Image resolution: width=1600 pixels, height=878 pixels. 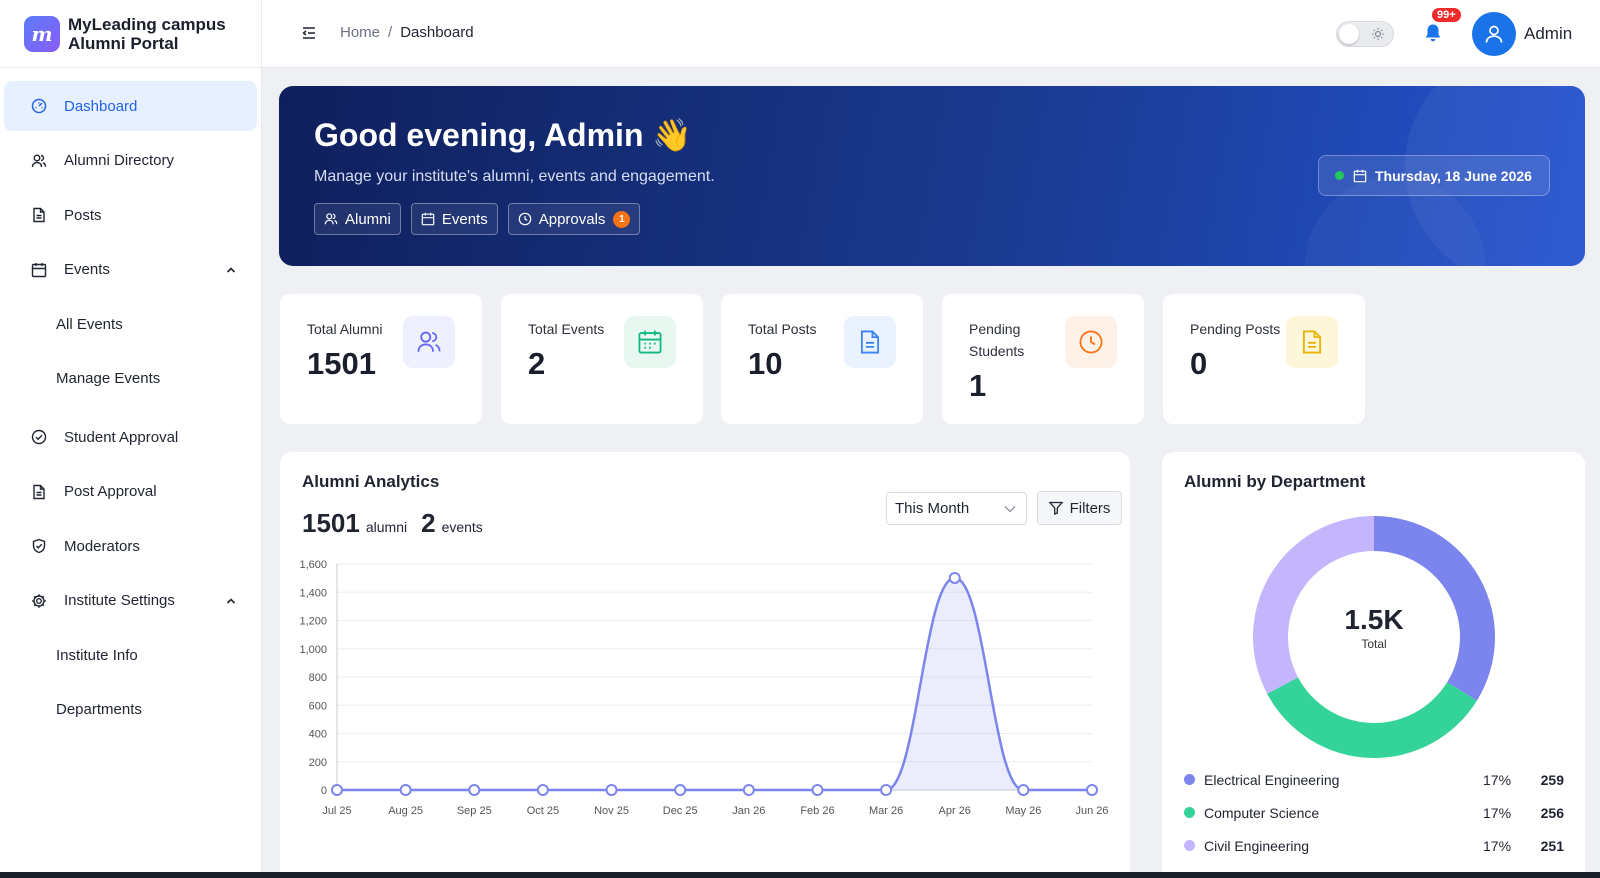 What do you see at coordinates (680, 811) in the screenshot?
I see `x-tick-label: Dec 25` at bounding box center [680, 811].